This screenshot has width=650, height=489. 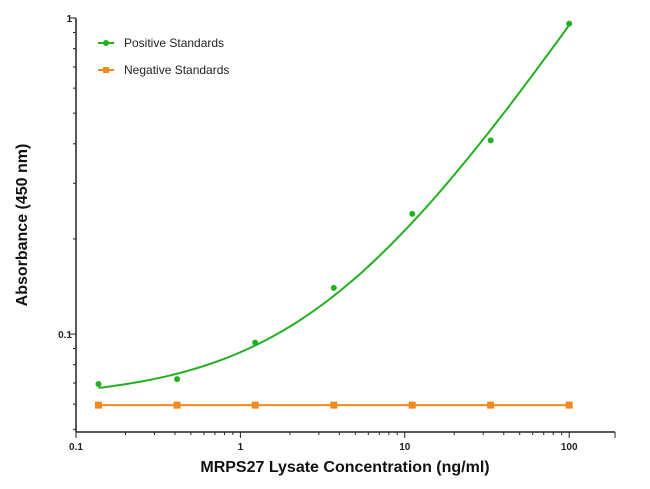 What do you see at coordinates (163, 56) in the screenshot?
I see `legend: Positive Standards Negative Standards` at bounding box center [163, 56].